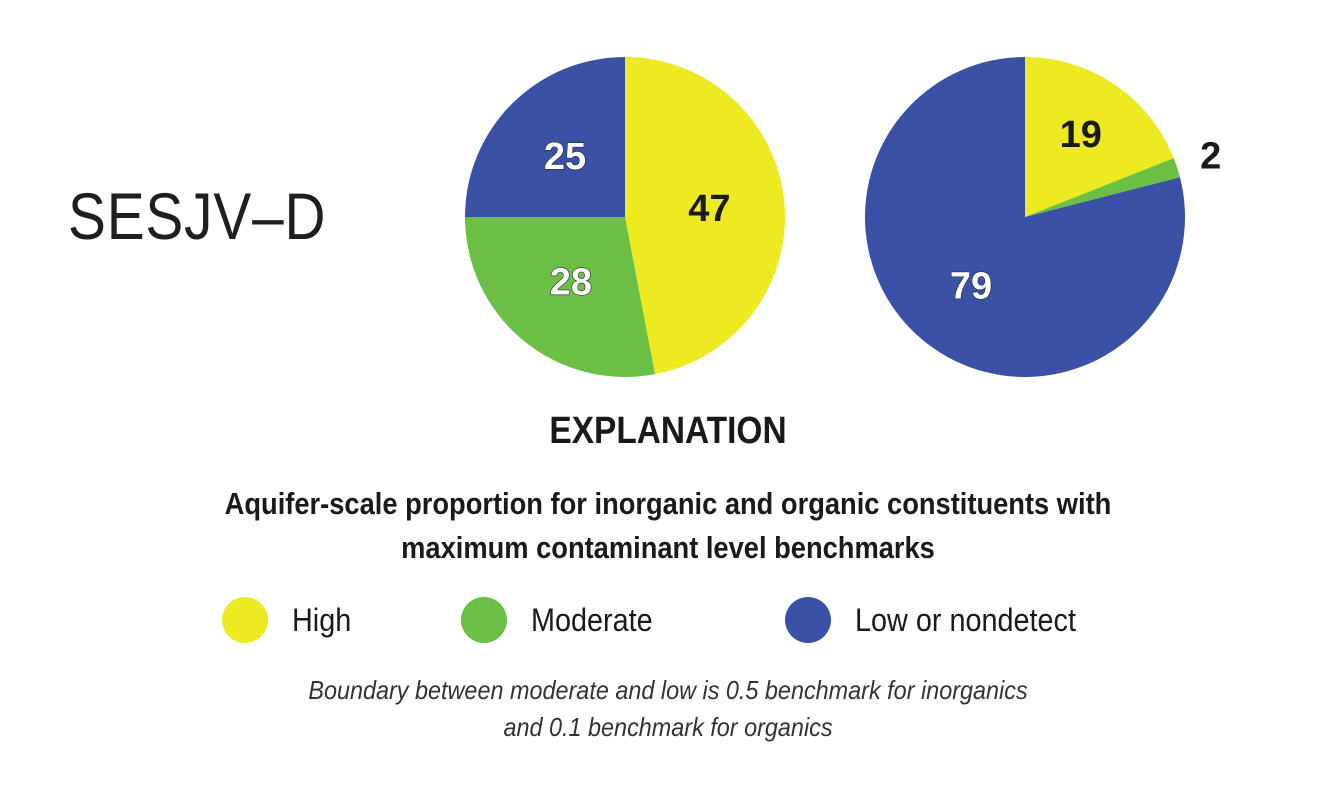 This screenshot has height=794, width=1336. Describe the element at coordinates (592, 619) in the screenshot. I see `legend-label-moderate: Moderate` at that location.